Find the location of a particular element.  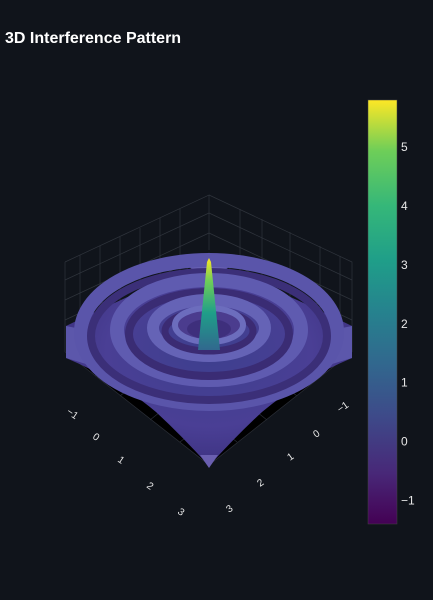

x-tick: 3 is located at coordinates (180, 512).